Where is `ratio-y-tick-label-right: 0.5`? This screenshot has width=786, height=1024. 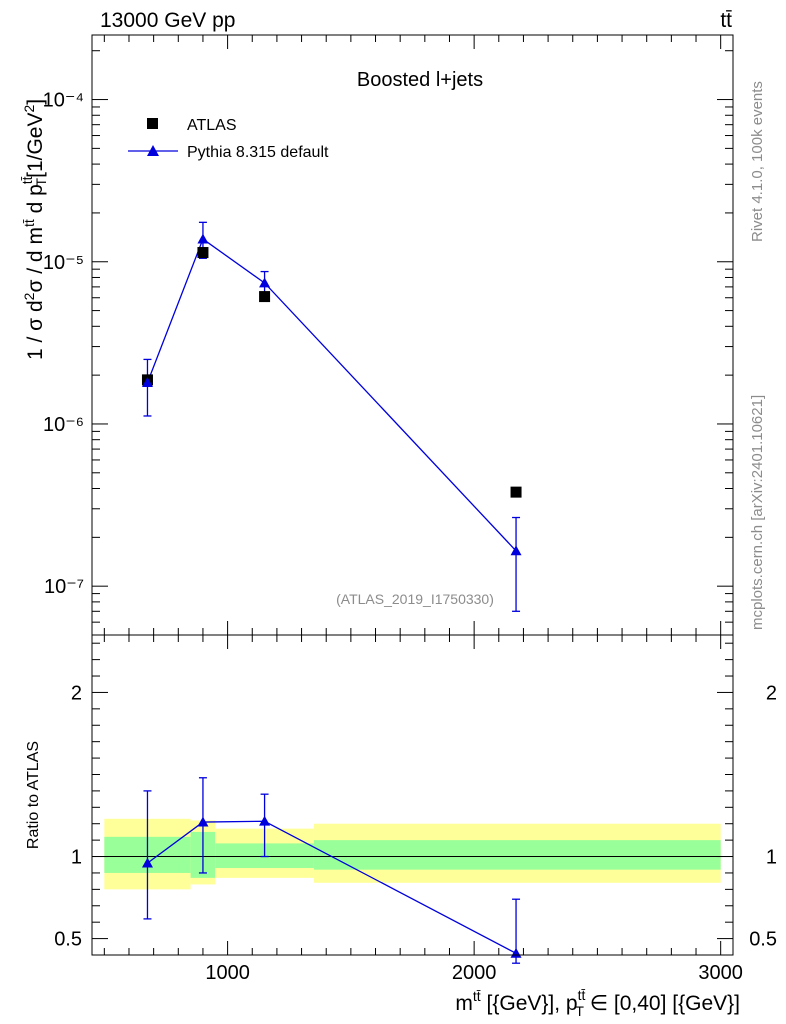 ratio-y-tick-label-right: 0.5 is located at coordinates (763, 940).